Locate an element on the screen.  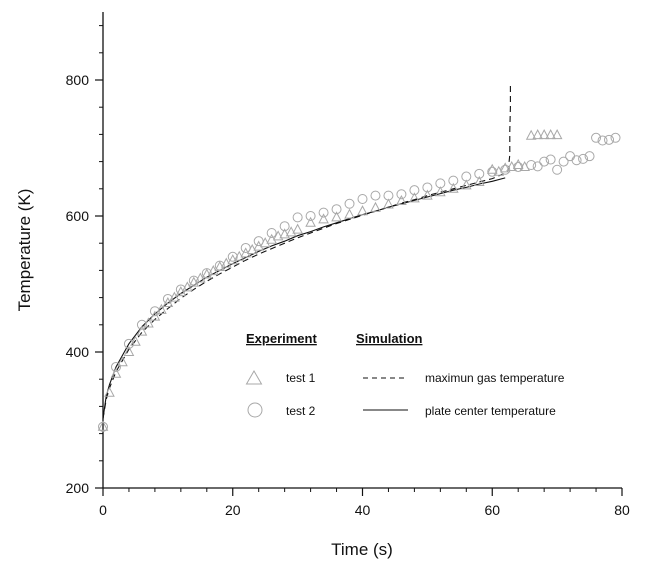
x-tick-label: 60 is located at coordinates (492, 510).